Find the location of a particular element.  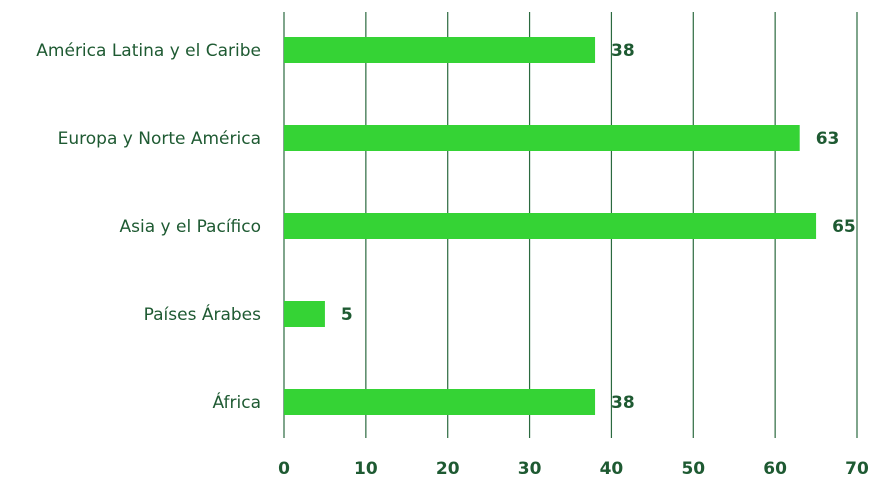

x-tick-label: 20 is located at coordinates (448, 468).